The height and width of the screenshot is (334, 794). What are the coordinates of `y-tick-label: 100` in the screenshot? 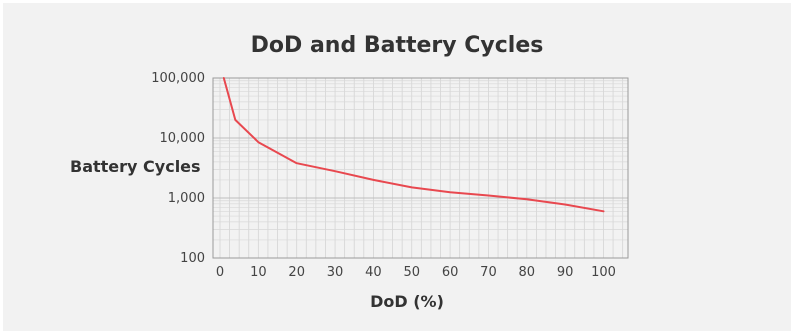 It's located at (192, 258).